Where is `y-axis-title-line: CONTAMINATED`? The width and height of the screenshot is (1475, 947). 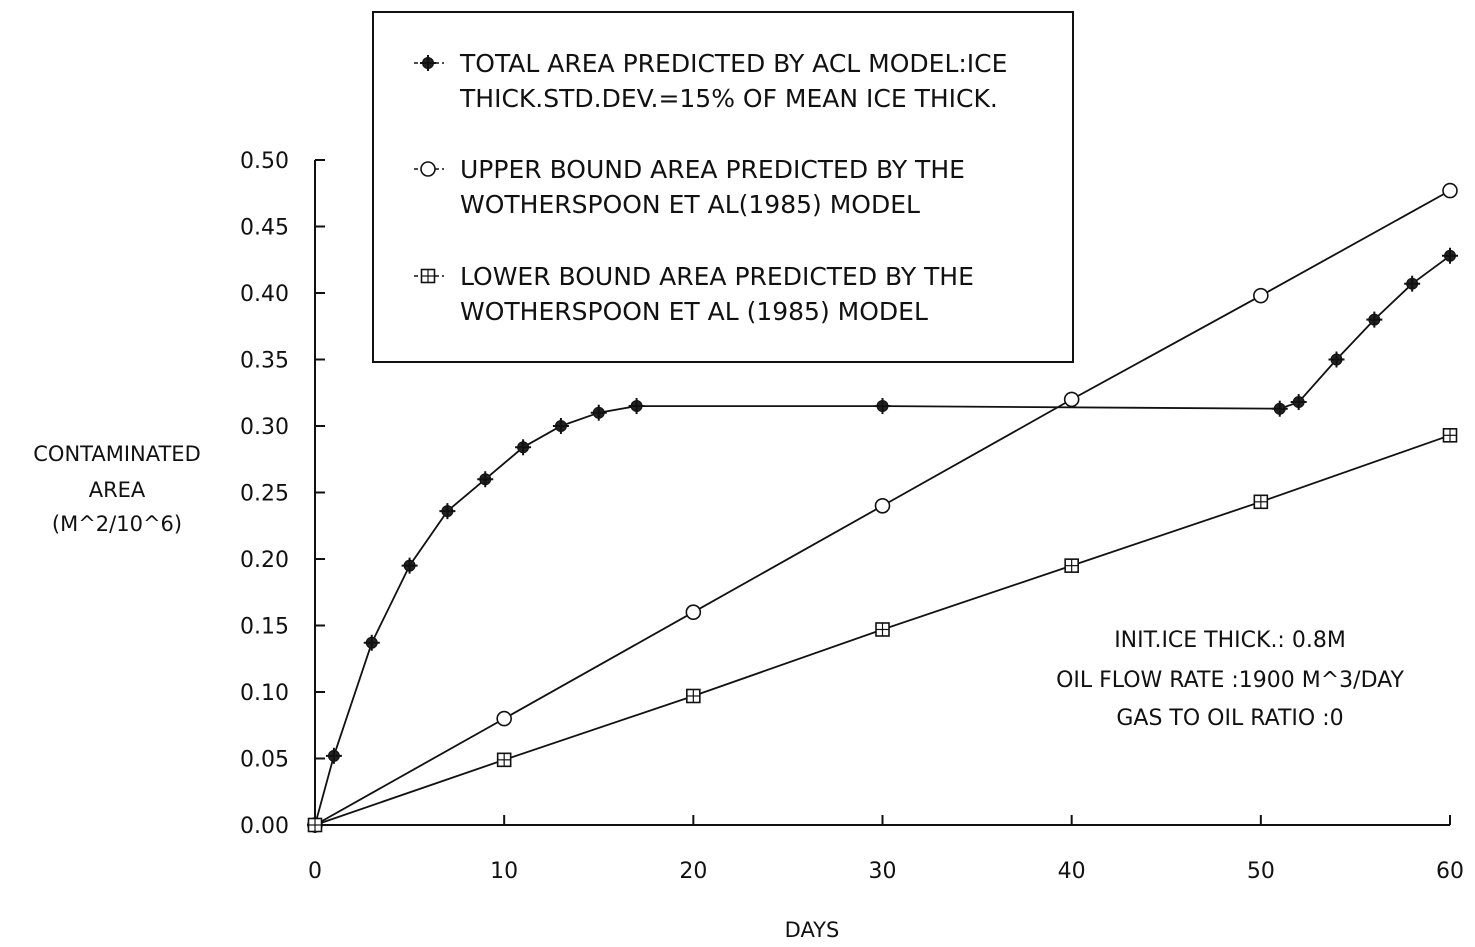
y-axis-title-line: CONTAMINATED is located at coordinates (117, 454).